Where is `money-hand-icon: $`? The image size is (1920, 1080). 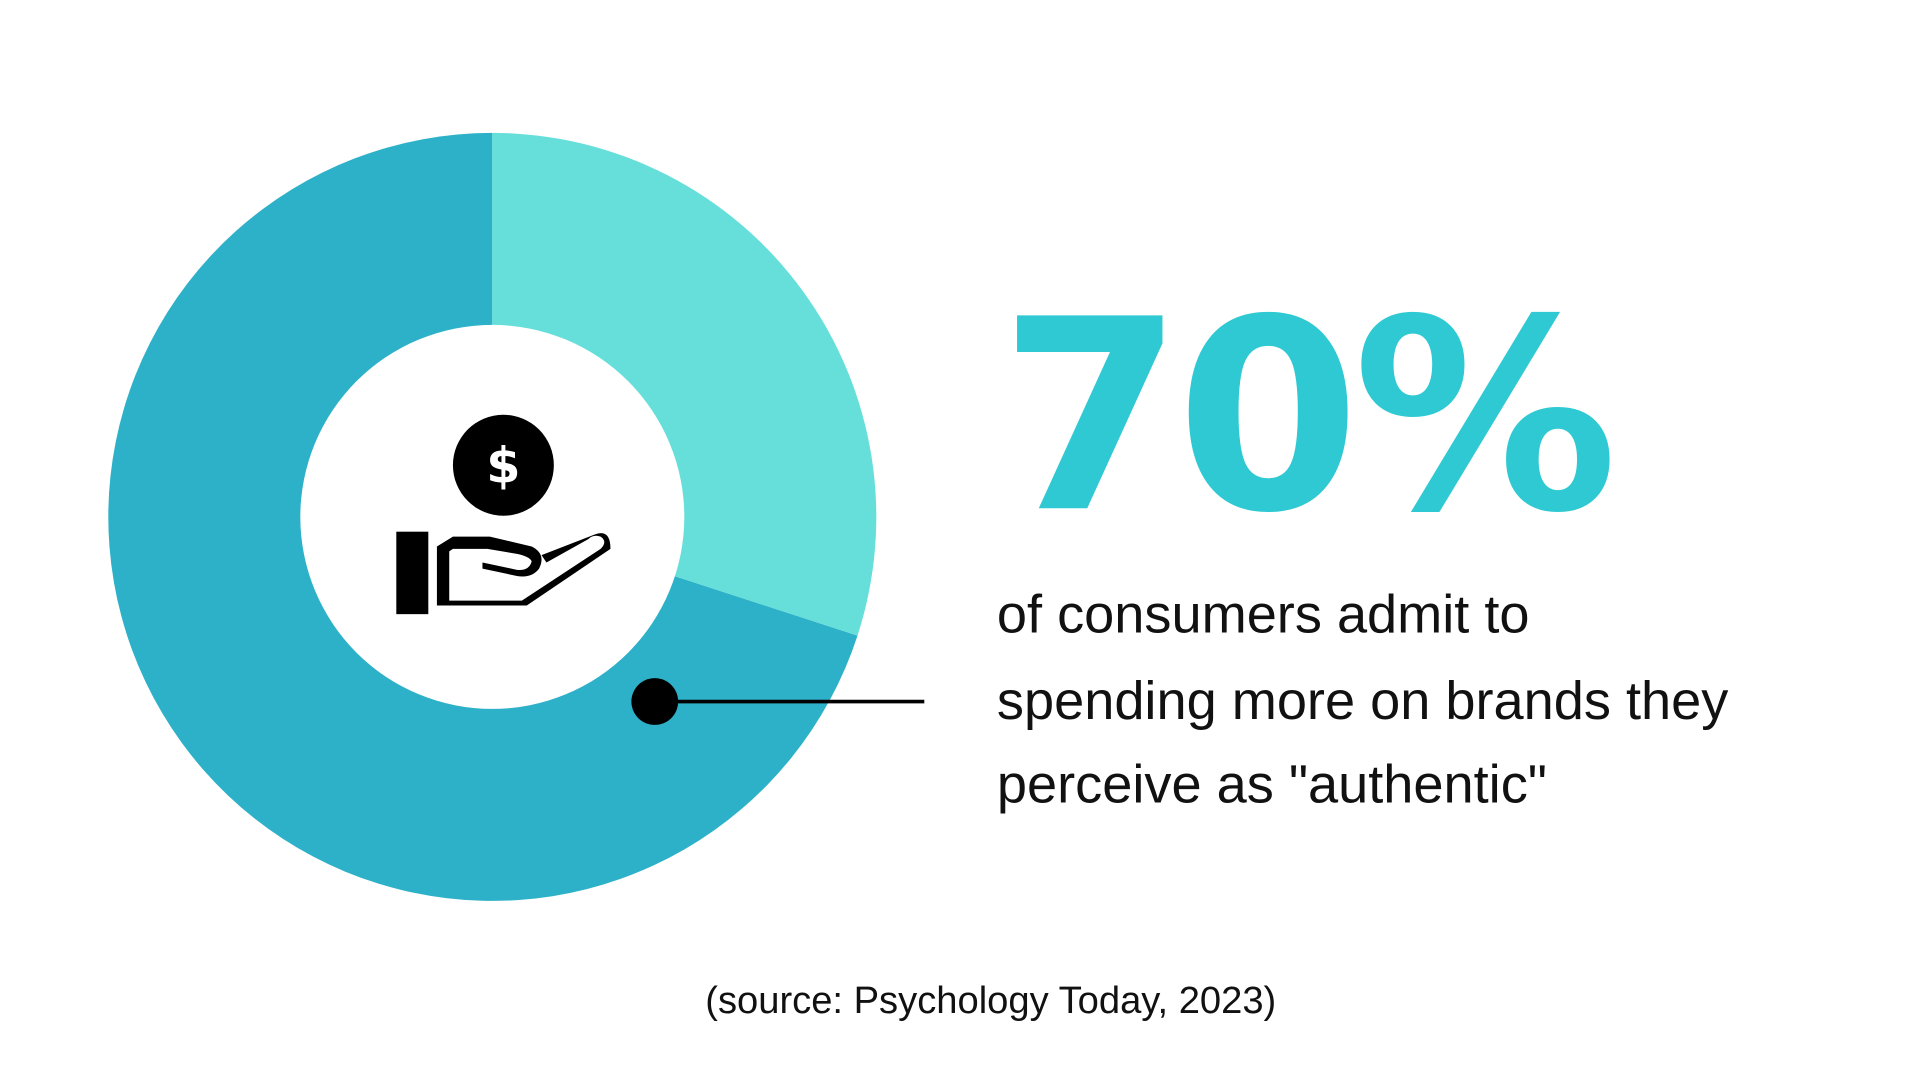
money-hand-icon: $ is located at coordinates (503, 514).